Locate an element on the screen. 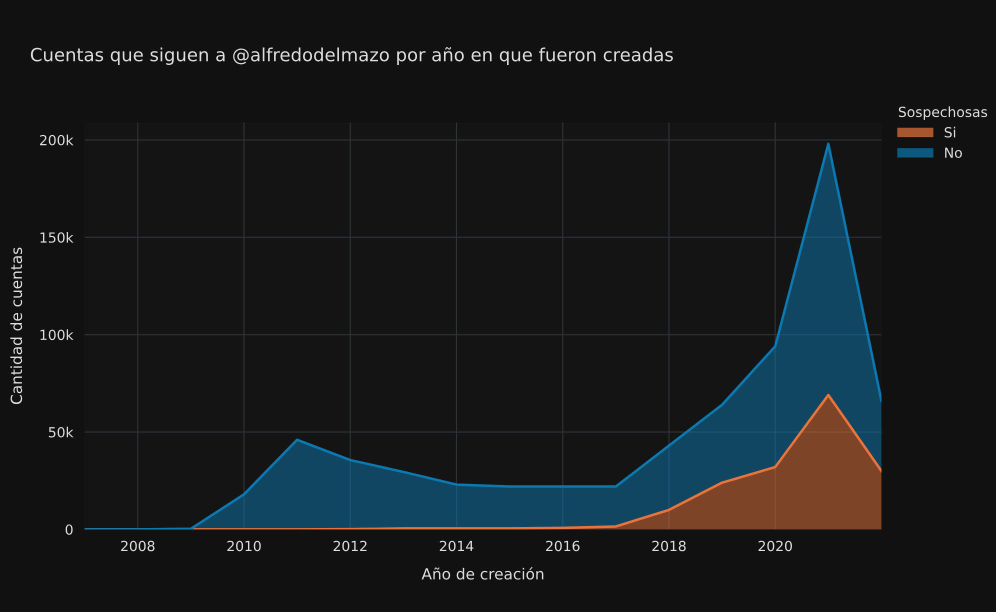 The width and height of the screenshot is (996, 612). x-tick-label: 2012 is located at coordinates (350, 546).